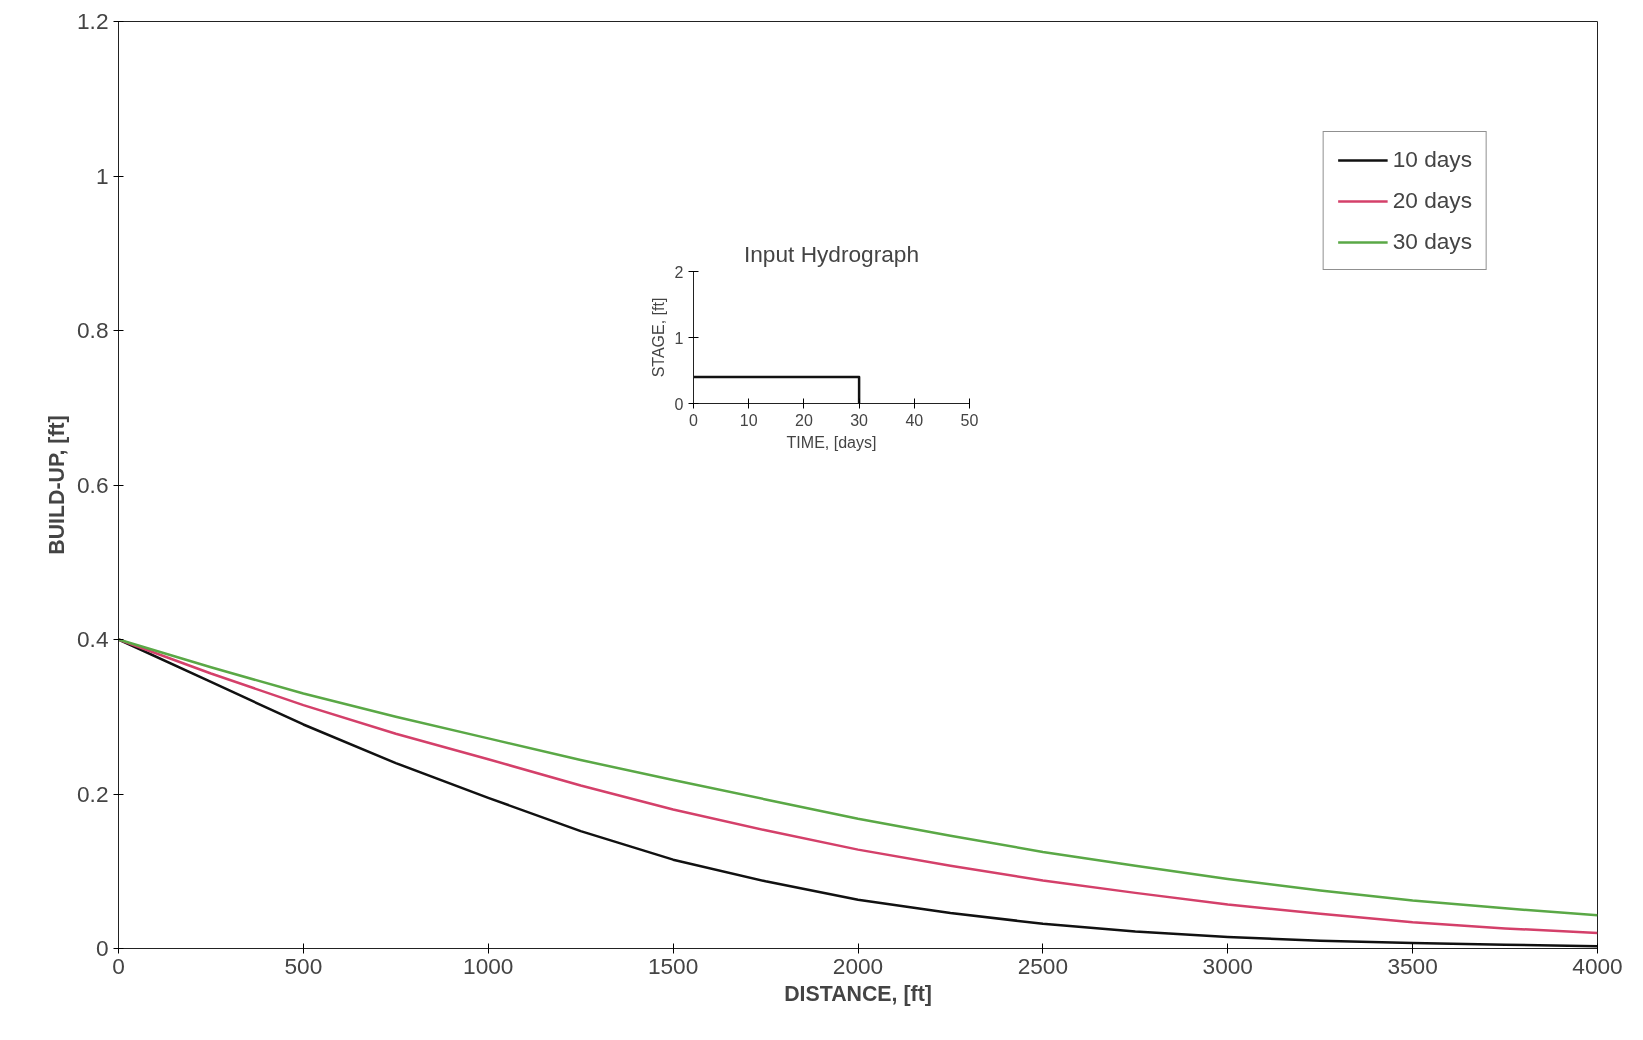 Image resolution: width=1643 pixels, height=1040 pixels. I want to click on legend-label: 20 days, so click(1432, 200).